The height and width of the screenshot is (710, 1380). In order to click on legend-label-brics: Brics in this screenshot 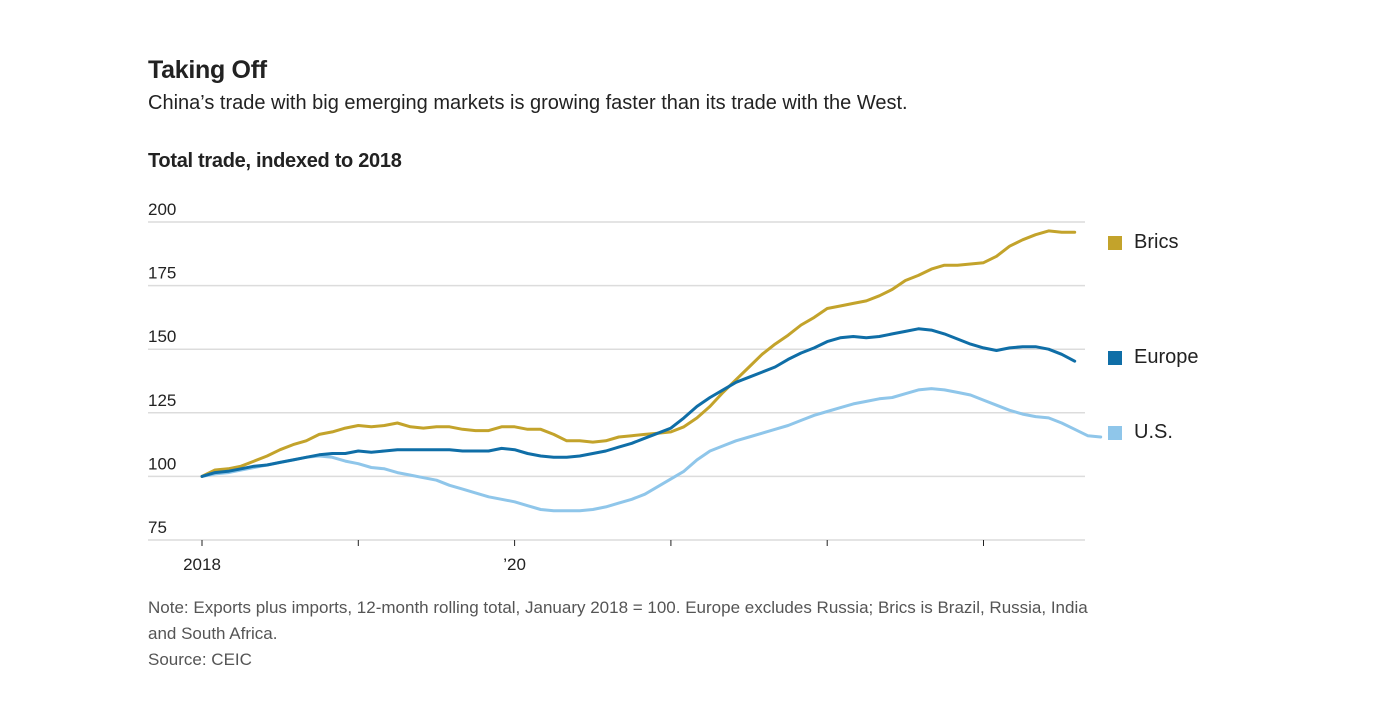, I will do `click(1156, 242)`.